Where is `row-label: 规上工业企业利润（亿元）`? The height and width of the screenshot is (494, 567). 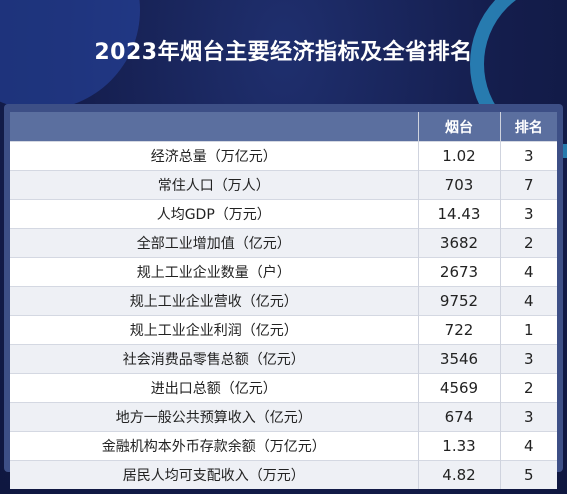 row-label: 规上工业企业利润（亿元） is located at coordinates (214, 330).